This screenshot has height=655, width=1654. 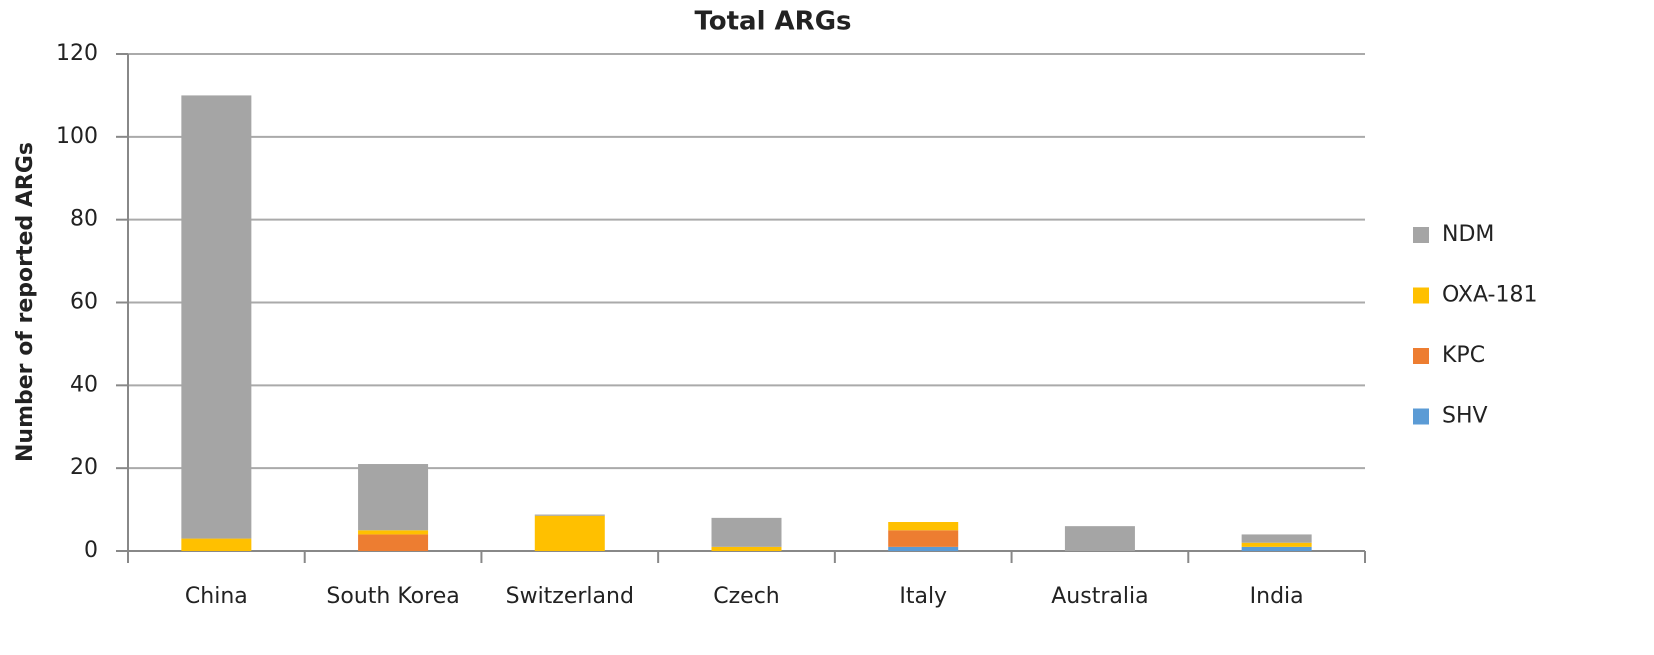 I want to click on x-tick-label: South Korea, so click(x=392, y=596).